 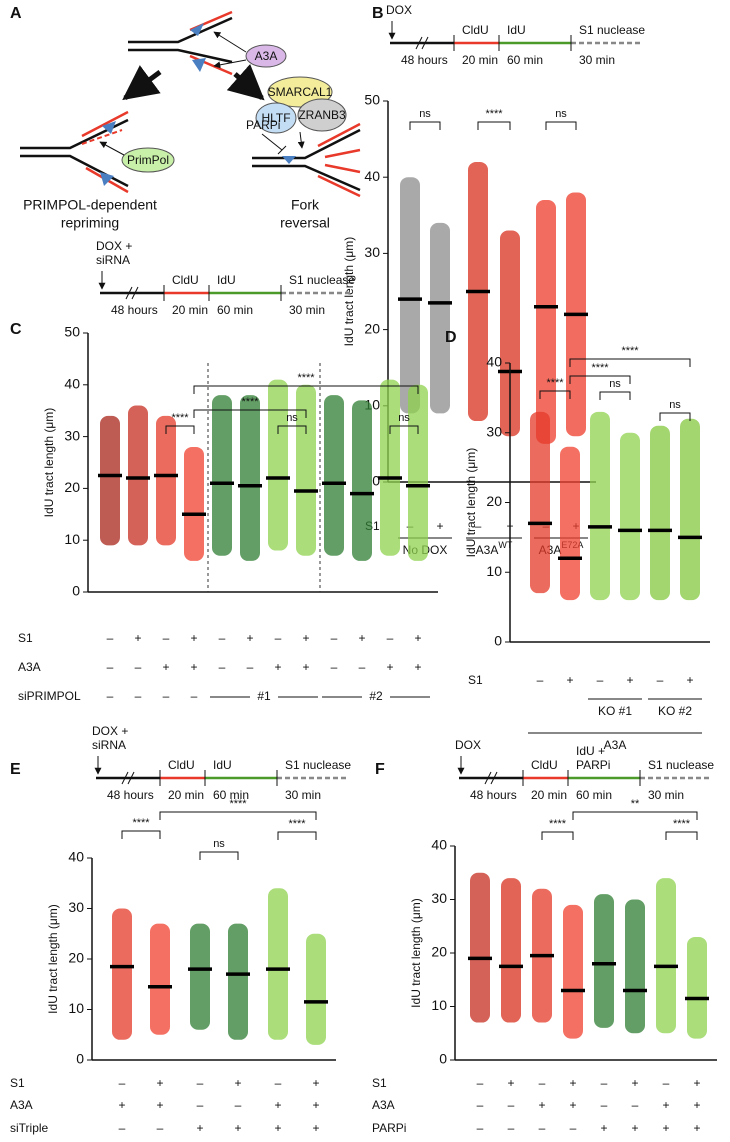 What do you see at coordinates (451, 337) in the screenshot?
I see `panel-letter: D` at bounding box center [451, 337].